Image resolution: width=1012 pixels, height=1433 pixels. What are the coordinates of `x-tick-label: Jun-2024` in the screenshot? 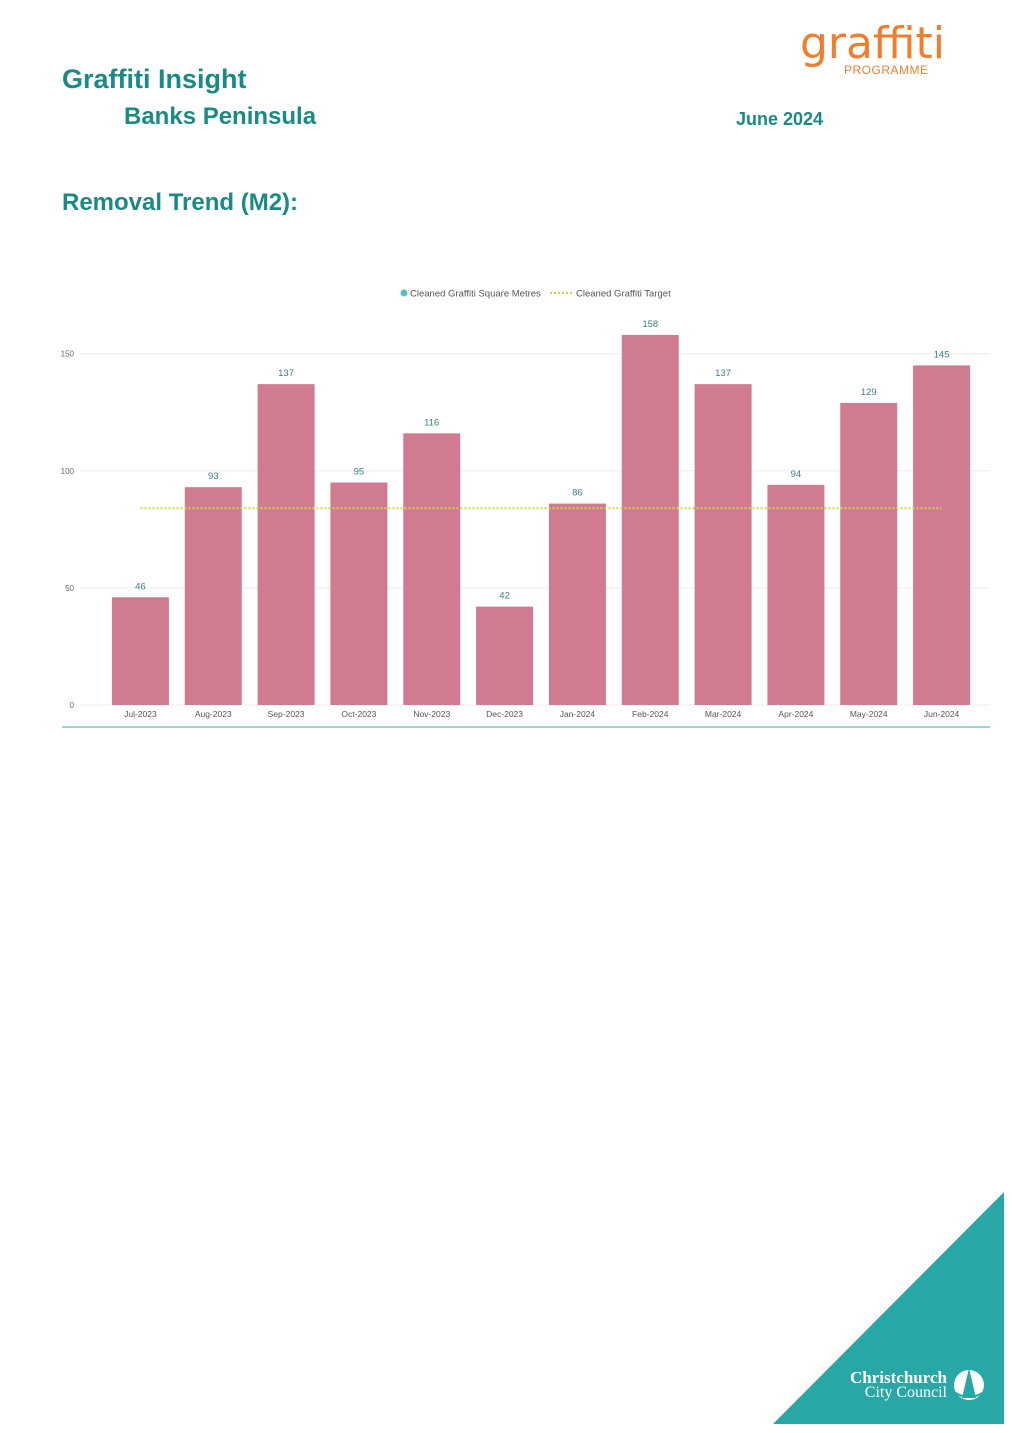 It's located at (942, 714).